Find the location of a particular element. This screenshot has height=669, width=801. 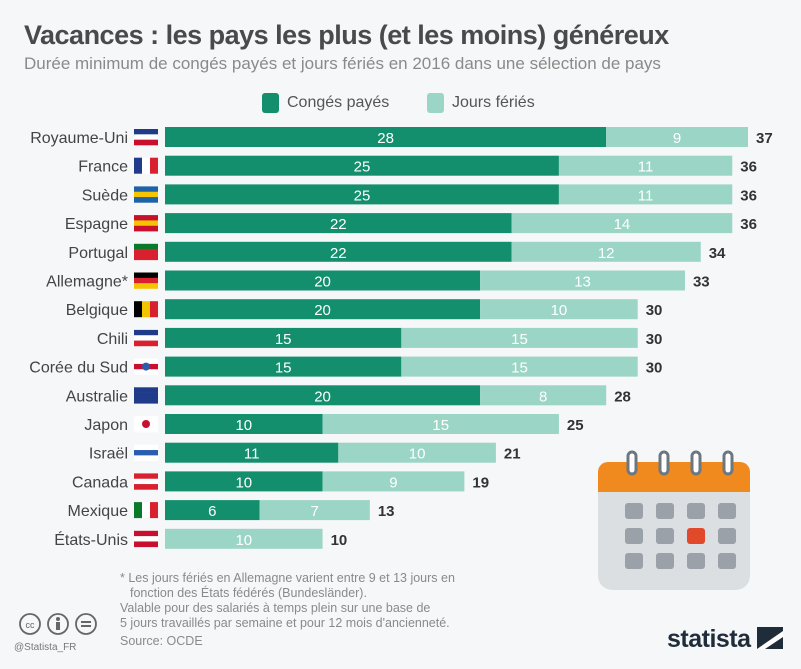

legend-item-feries: Jours fériés is located at coordinates (481, 103).